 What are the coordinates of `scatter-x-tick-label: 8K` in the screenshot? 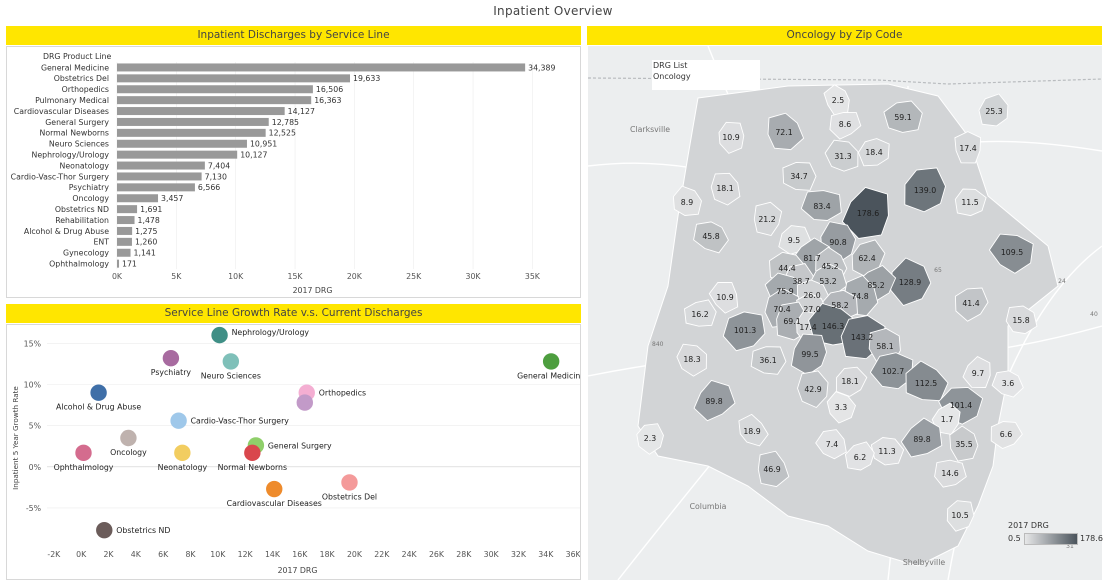 It's located at (190, 554).